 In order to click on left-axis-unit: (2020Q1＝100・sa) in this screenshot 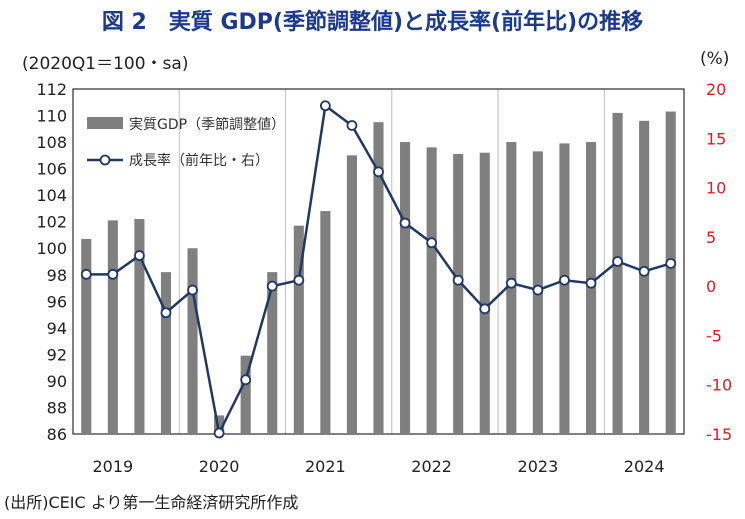, I will do `click(105, 64)`.